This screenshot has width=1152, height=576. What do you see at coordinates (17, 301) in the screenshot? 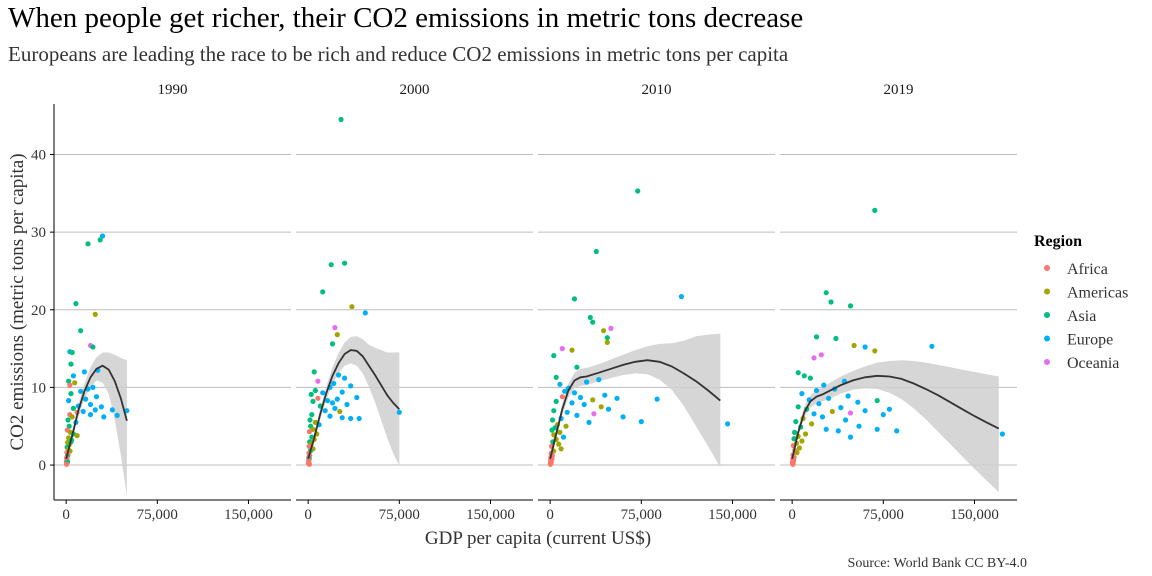
I see `y-axis-title: CO2 emissions (metric tons per capita)` at bounding box center [17, 301].